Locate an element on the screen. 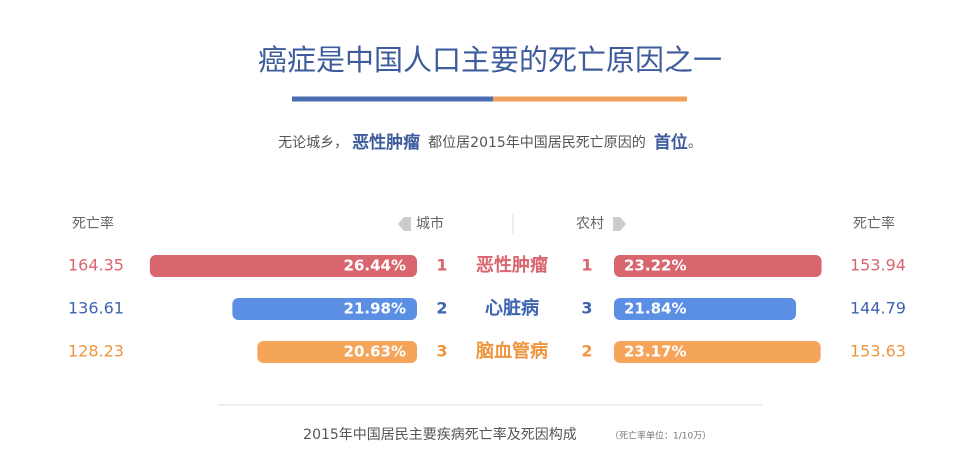 The image size is (980, 457). city-share-label: 26.44% is located at coordinates (375, 266).